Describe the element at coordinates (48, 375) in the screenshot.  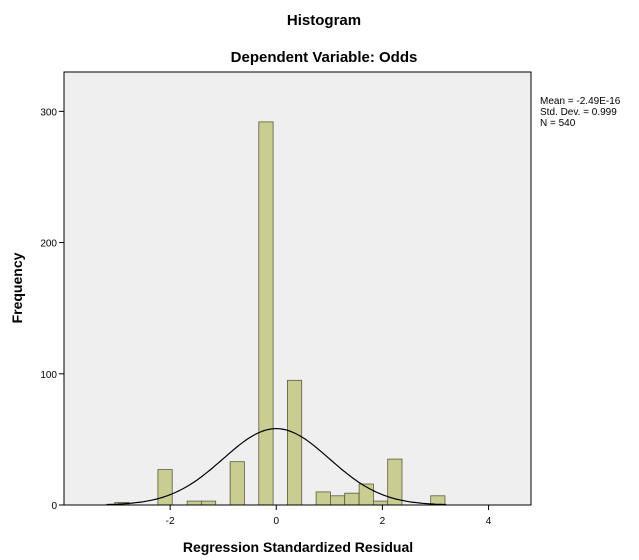
I see `y-tick-label: 100` at that location.